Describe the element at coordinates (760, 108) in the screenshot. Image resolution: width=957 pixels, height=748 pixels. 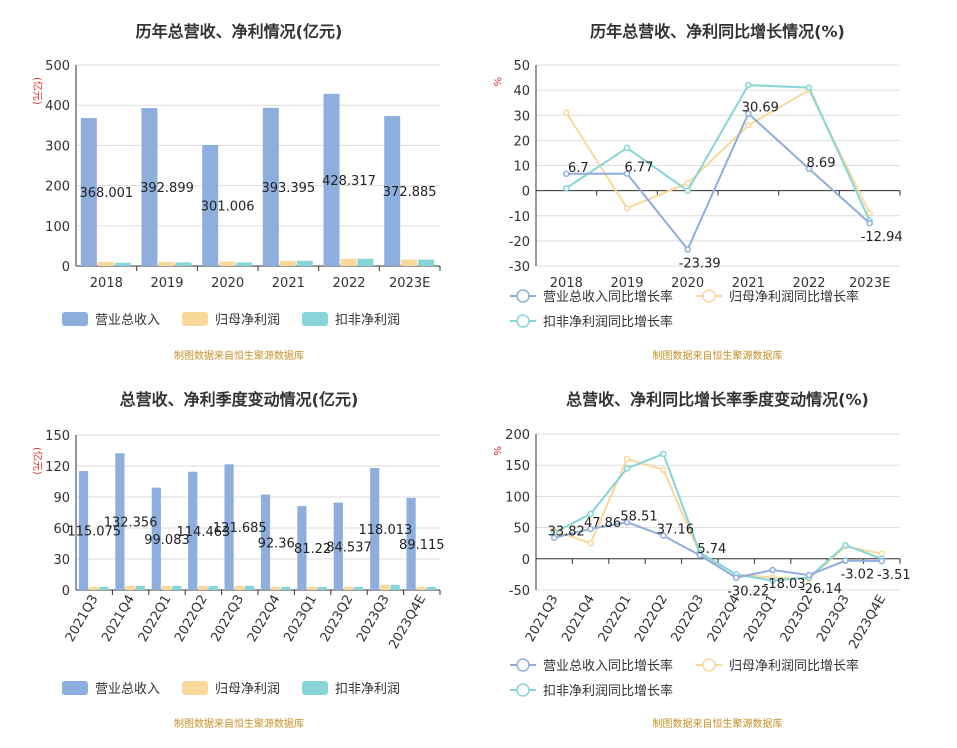
I see `data-label: 30.69` at that location.